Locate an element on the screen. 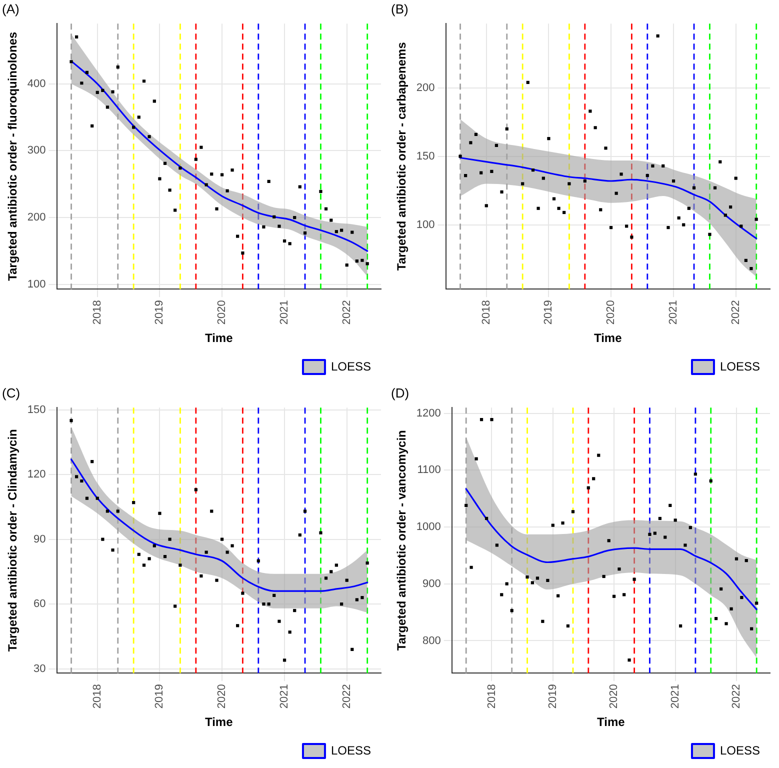 The width and height of the screenshot is (779, 768). y-tick-label: 60 is located at coordinates (40, 604).